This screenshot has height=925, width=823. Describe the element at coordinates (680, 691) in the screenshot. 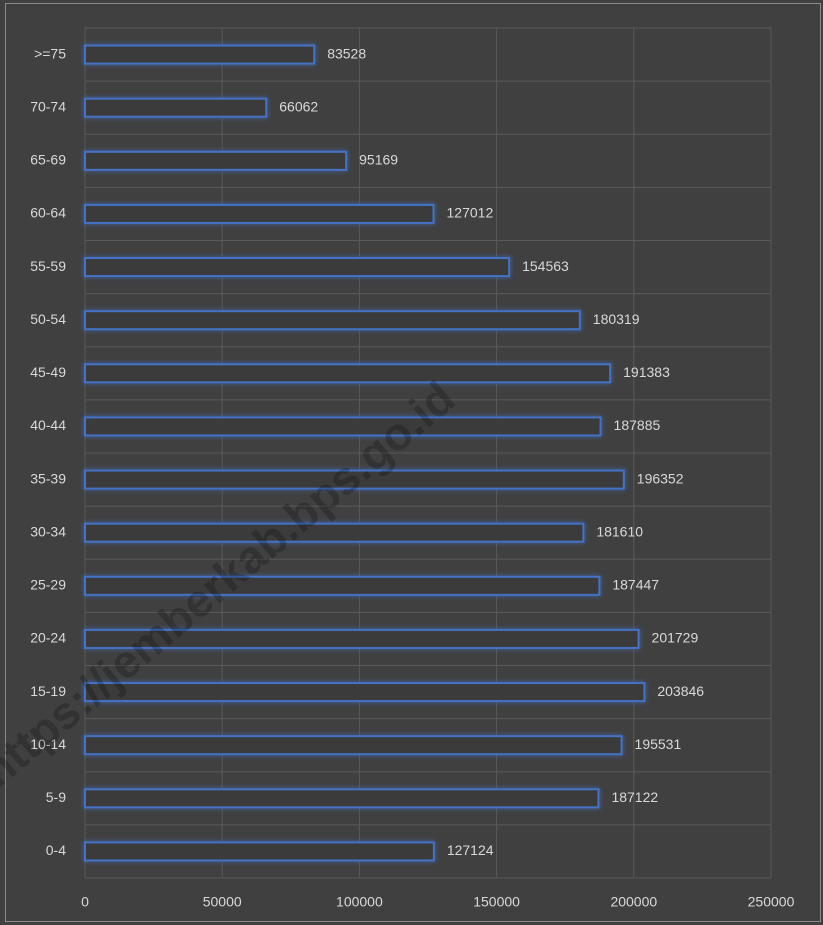

I see `data-label: 203846` at that location.